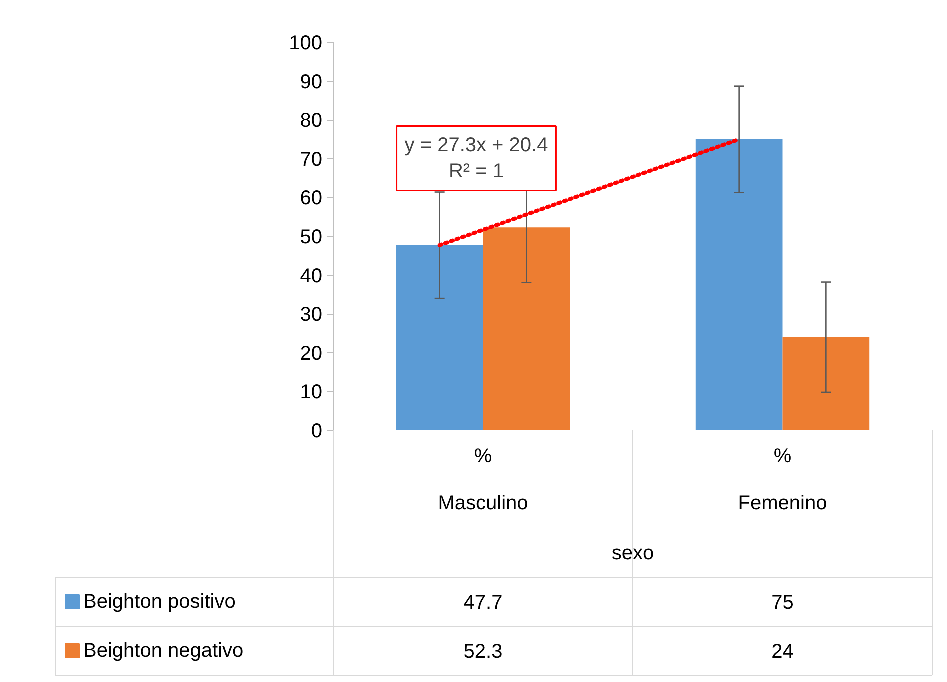  Describe the element at coordinates (311, 82) in the screenshot. I see `y-tick-label: 90` at that location.